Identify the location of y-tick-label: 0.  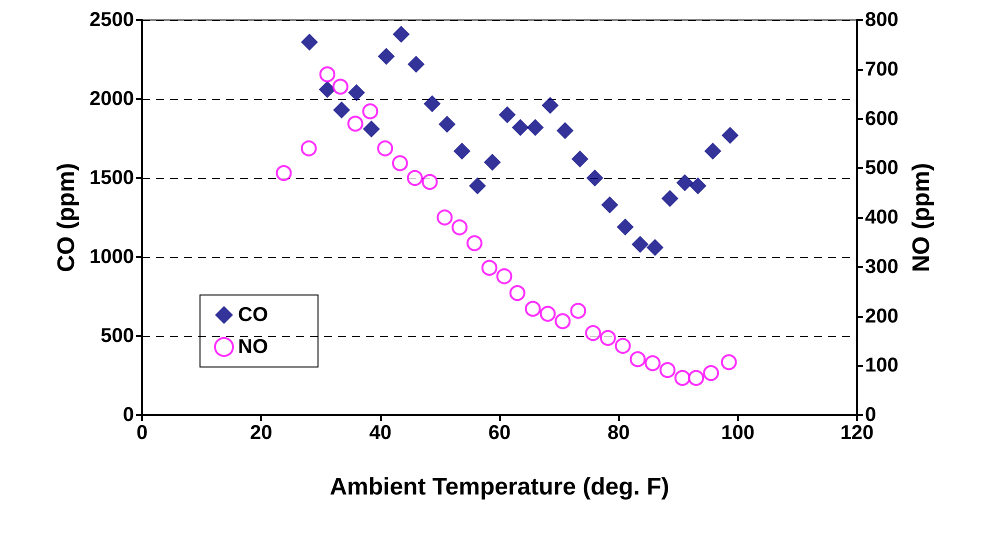
(128, 415).